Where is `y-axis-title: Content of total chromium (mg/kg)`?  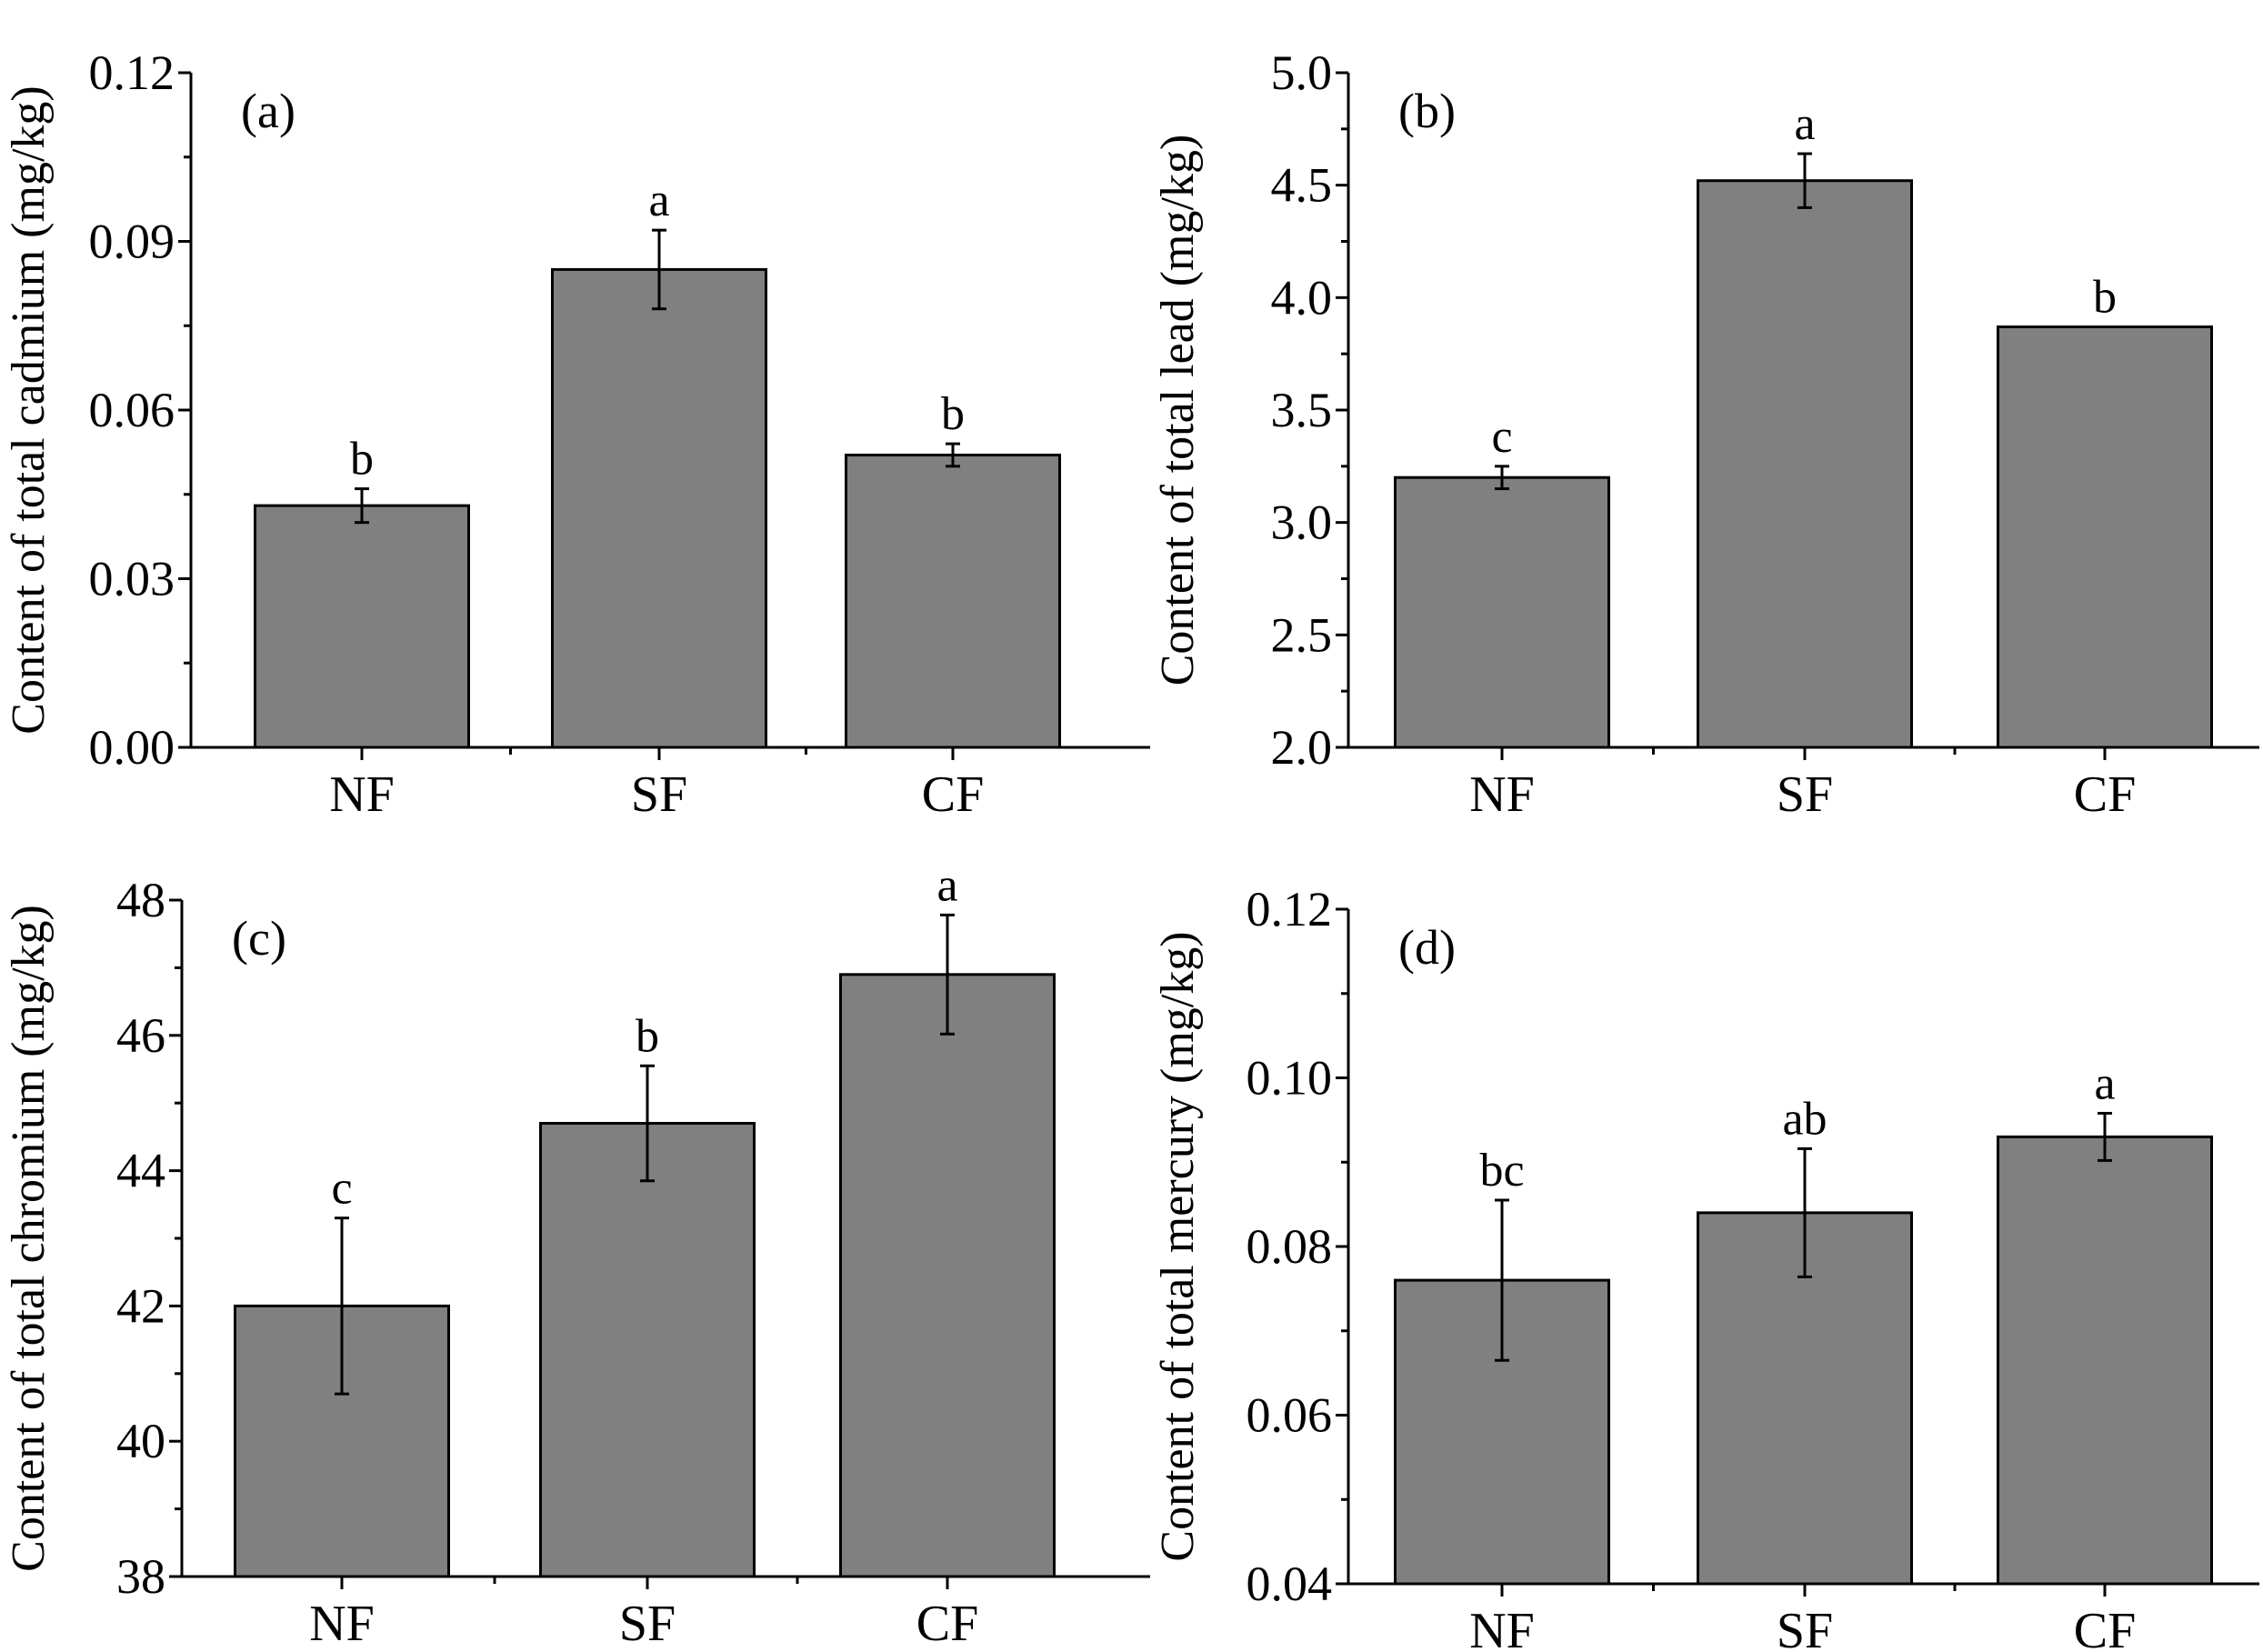 y-axis-title: Content of total chromium (mg/kg) is located at coordinates (29, 1238).